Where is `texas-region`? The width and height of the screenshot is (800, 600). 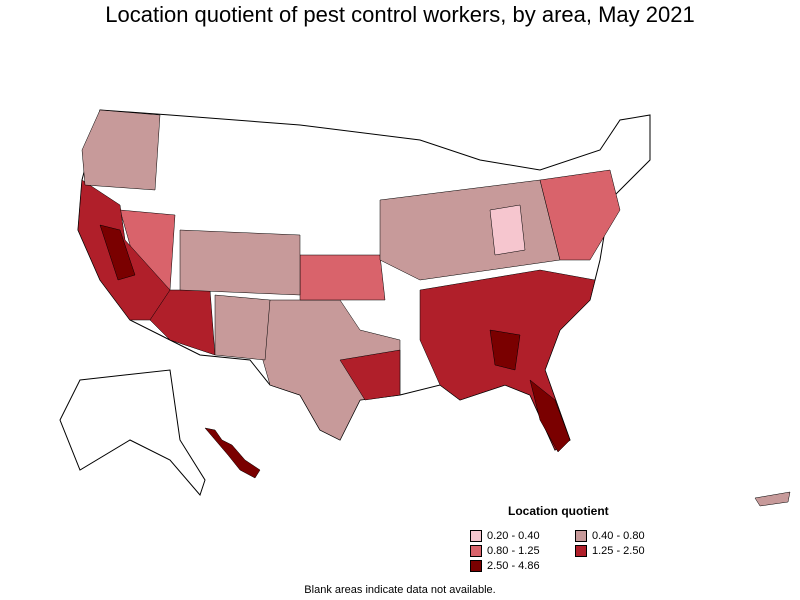
texas-region is located at coordinates (330, 370).